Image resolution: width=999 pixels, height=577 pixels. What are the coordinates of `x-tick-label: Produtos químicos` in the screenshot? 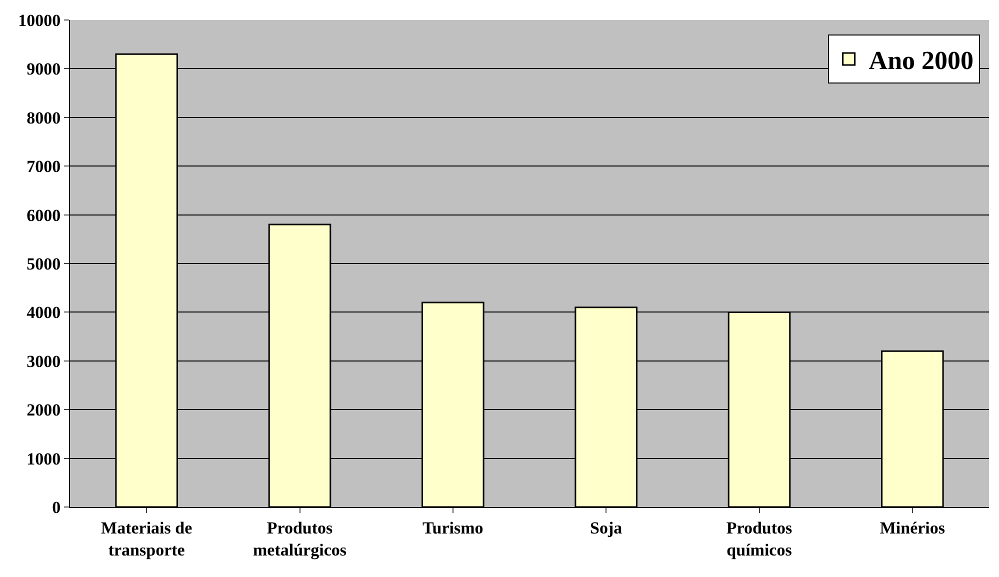 It's located at (759, 539).